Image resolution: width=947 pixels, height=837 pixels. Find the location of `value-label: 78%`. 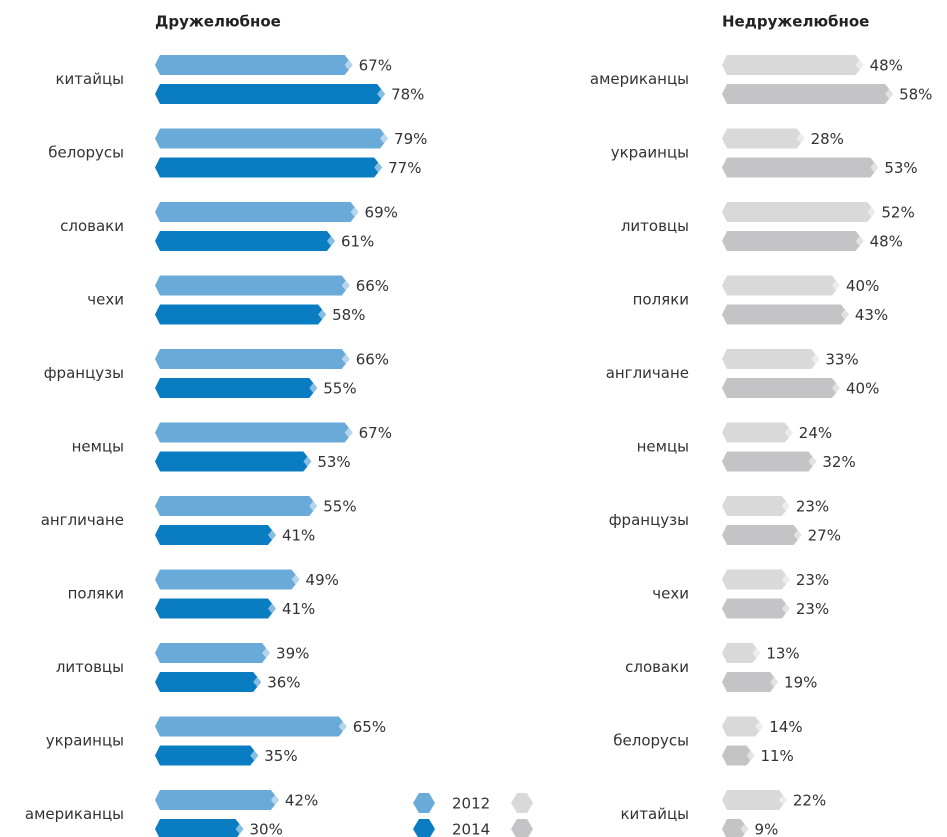

value-label: 78% is located at coordinates (407, 95).